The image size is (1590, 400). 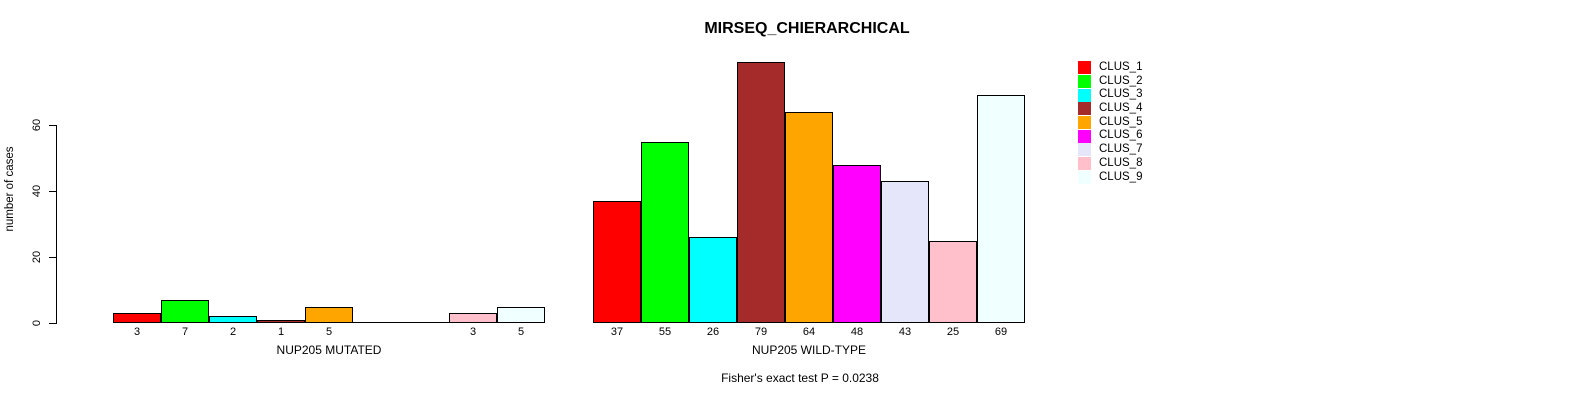 What do you see at coordinates (1121, 108) in the screenshot?
I see `legend-label: CLUS_4` at bounding box center [1121, 108].